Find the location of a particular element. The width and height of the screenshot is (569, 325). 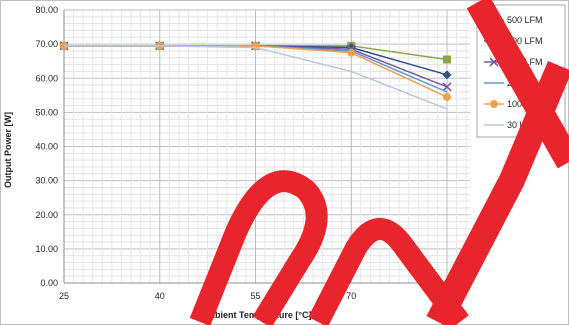

series-line is located at coordinates (256, 77).